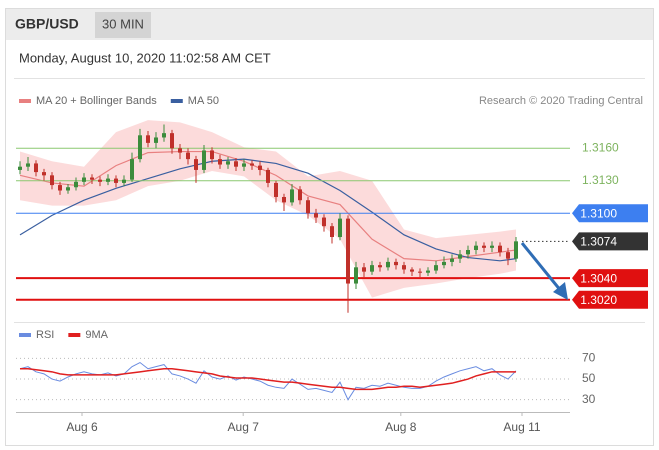  Describe the element at coordinates (598, 242) in the screenshot. I see `price-tag-label: 1.3074` at that location.